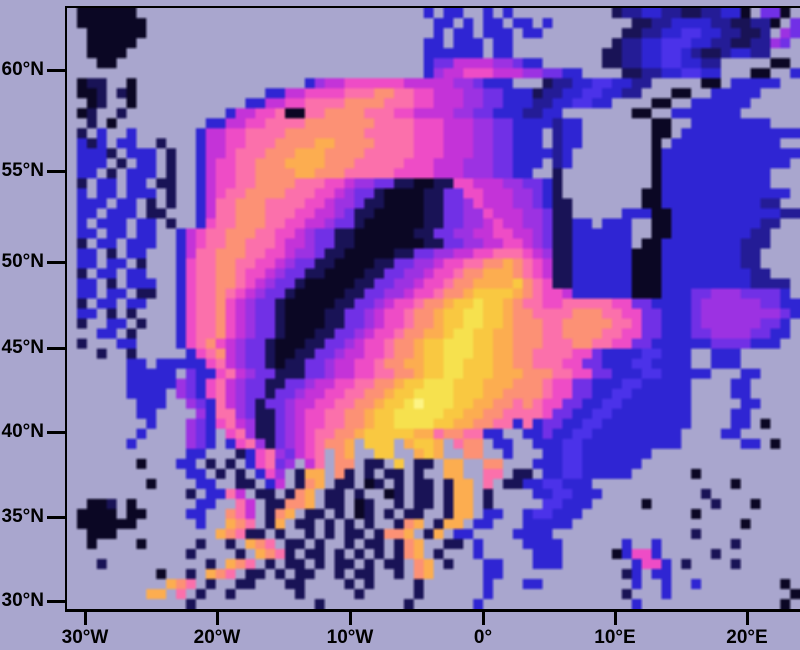 The width and height of the screenshot is (800, 650). Describe the element at coordinates (22, 170) in the screenshot. I see `y-tick-label: 55°N` at that location.